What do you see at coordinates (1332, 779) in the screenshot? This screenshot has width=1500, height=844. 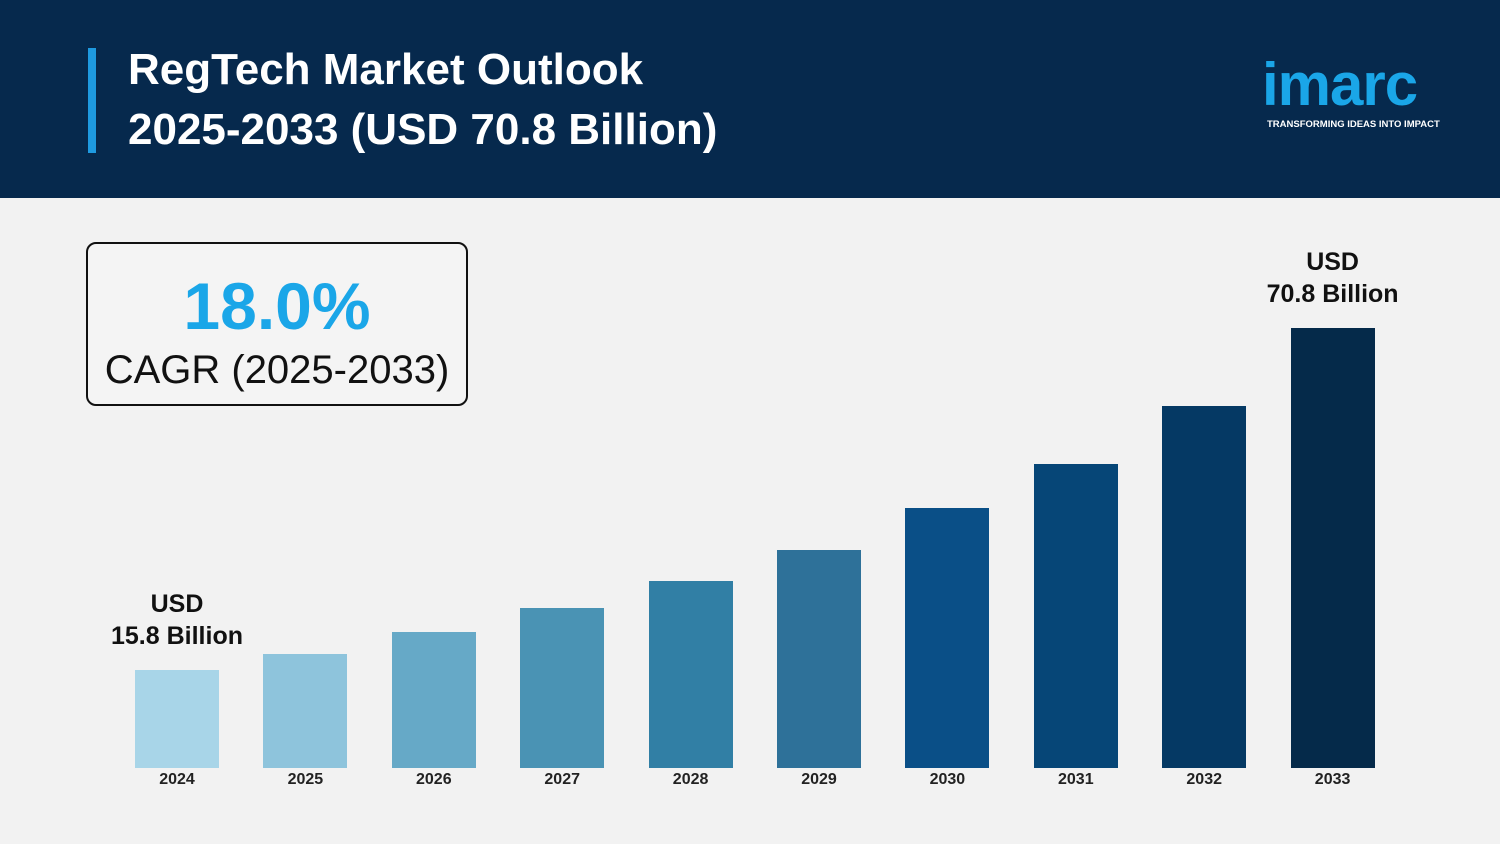 I see `x-tick-label: 2033` at bounding box center [1332, 779].